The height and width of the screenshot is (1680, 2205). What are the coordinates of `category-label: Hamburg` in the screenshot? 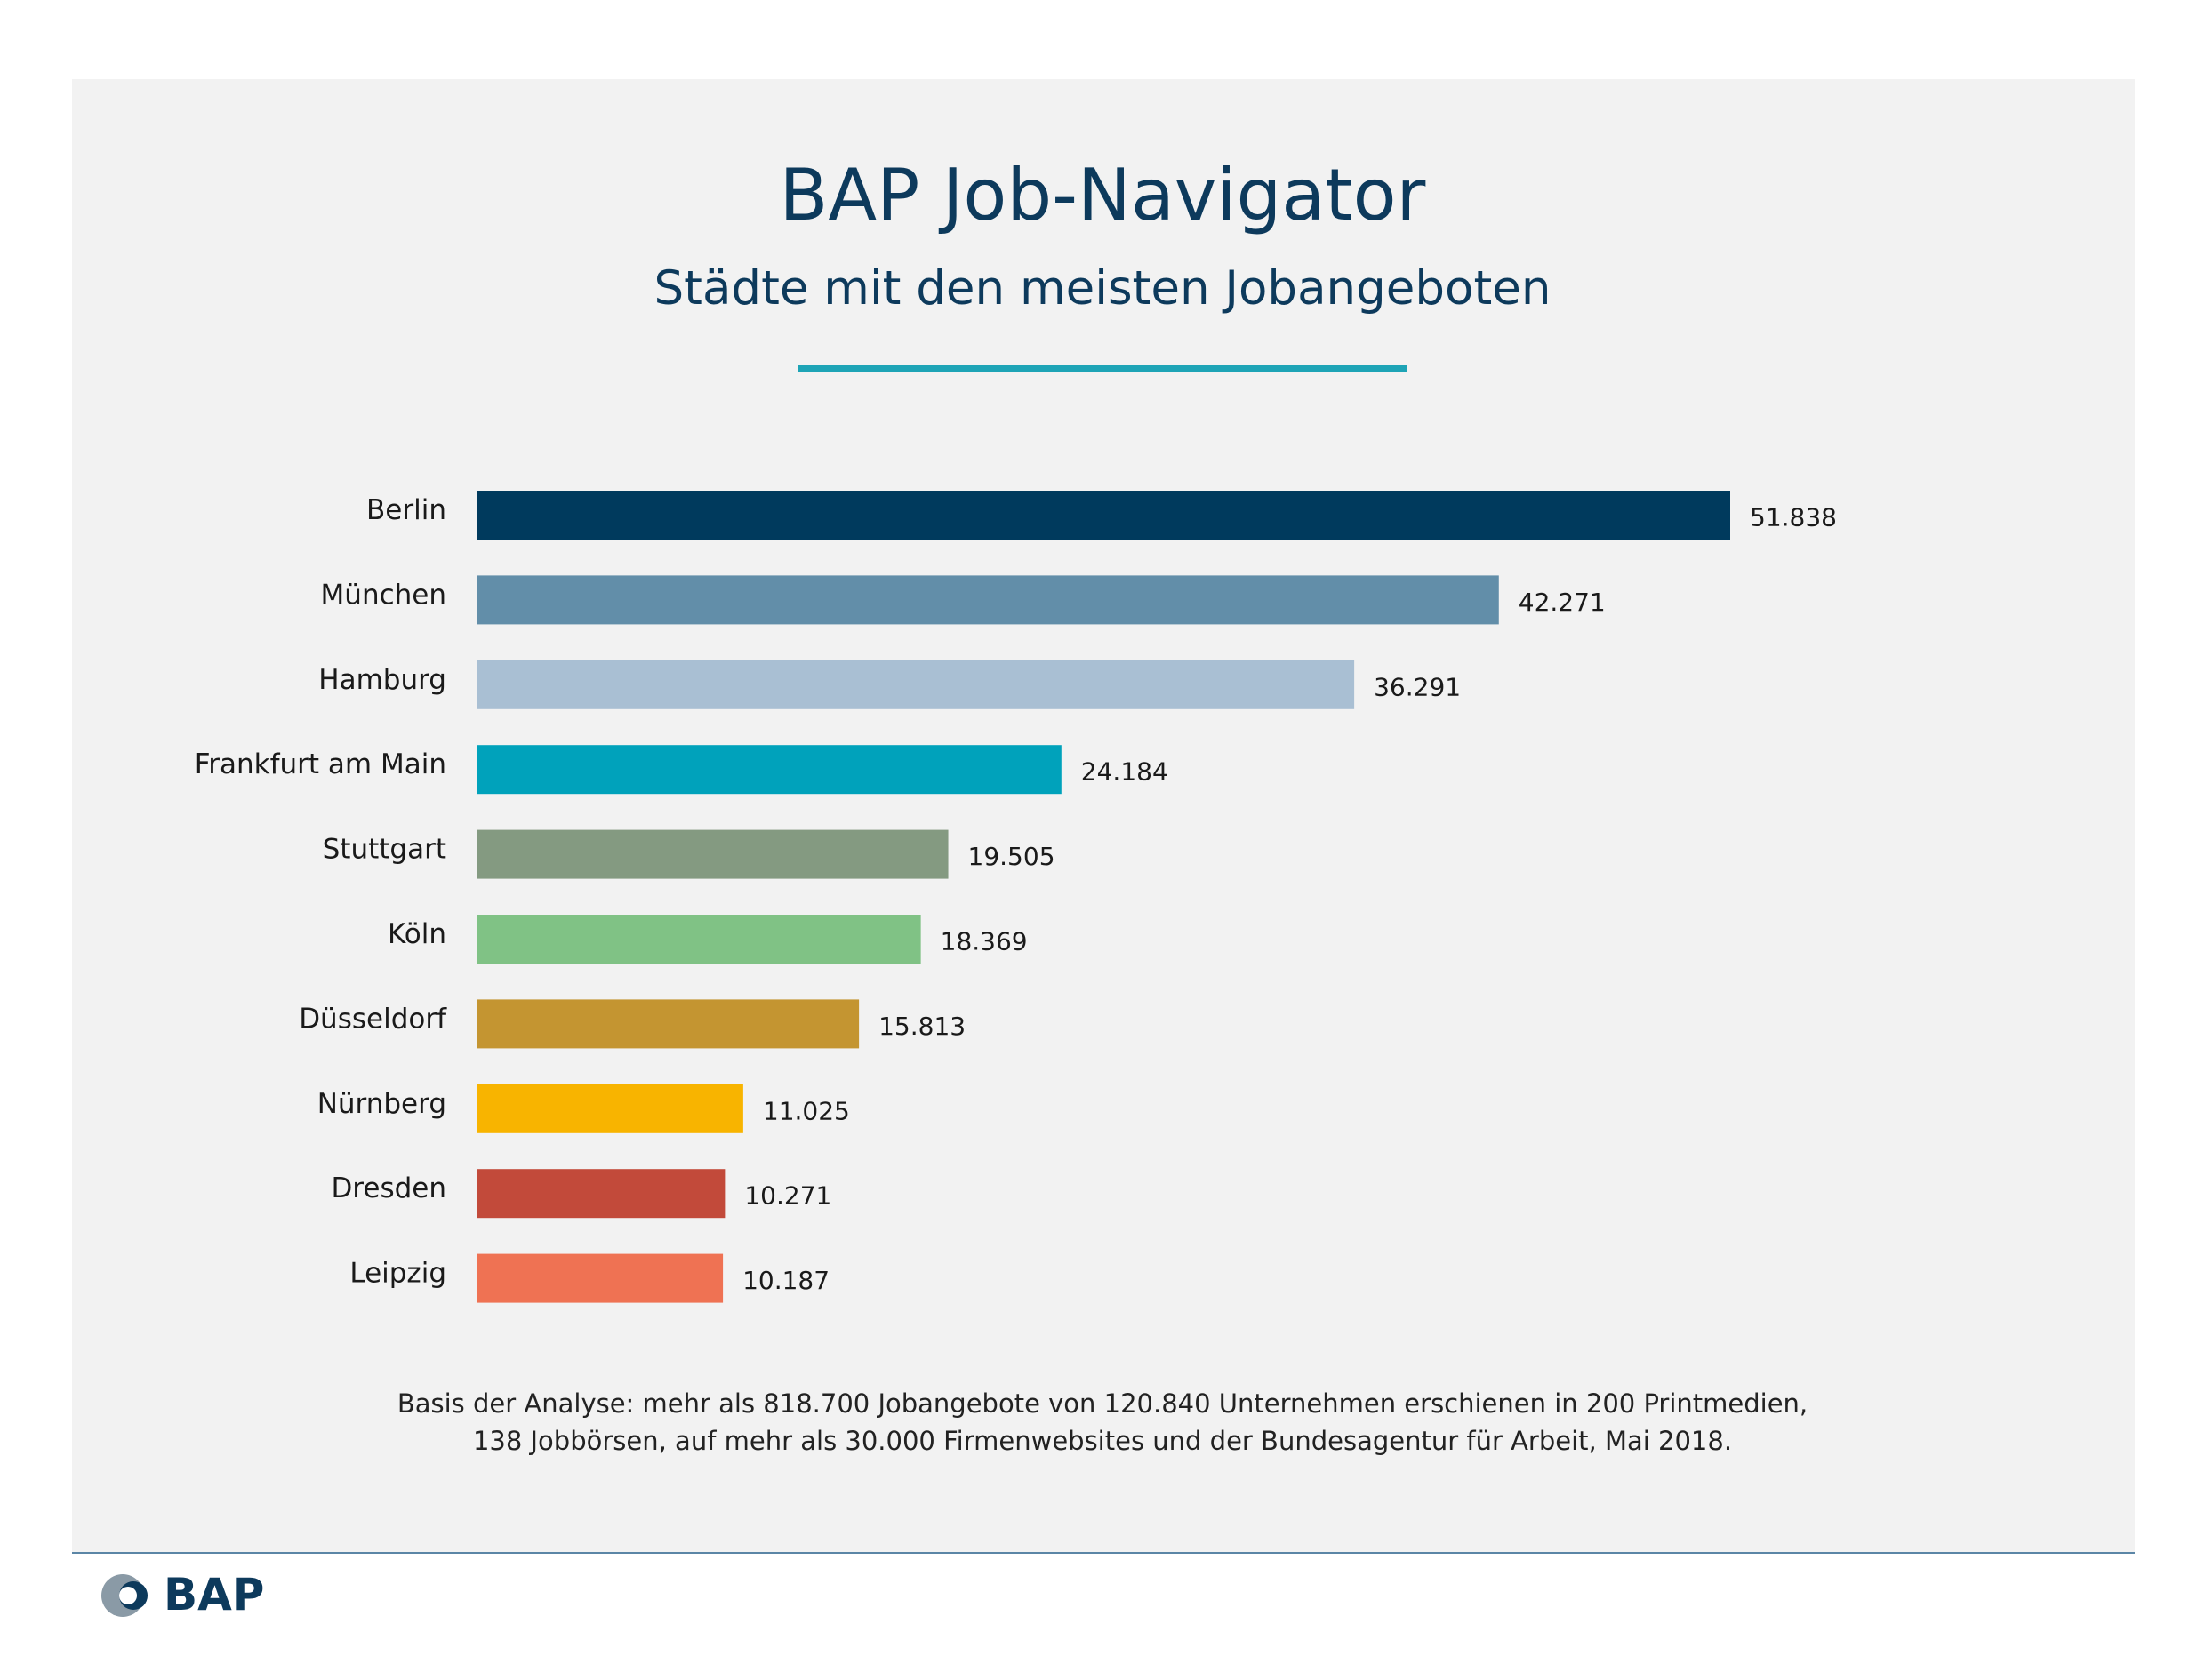 It's located at (382, 680).